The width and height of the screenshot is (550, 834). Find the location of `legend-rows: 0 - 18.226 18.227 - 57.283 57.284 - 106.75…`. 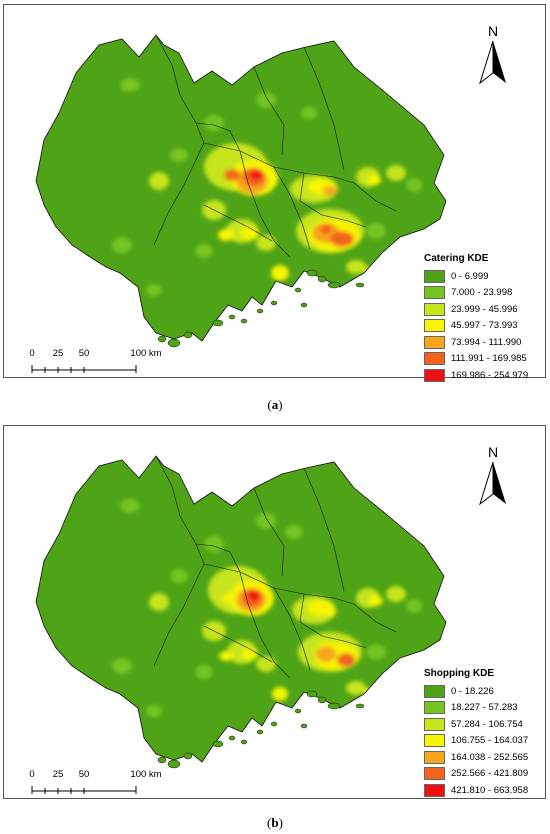

legend-rows: 0 - 18.226 18.227 - 57.283 57.284 - 106.75… is located at coordinates (479, 741).